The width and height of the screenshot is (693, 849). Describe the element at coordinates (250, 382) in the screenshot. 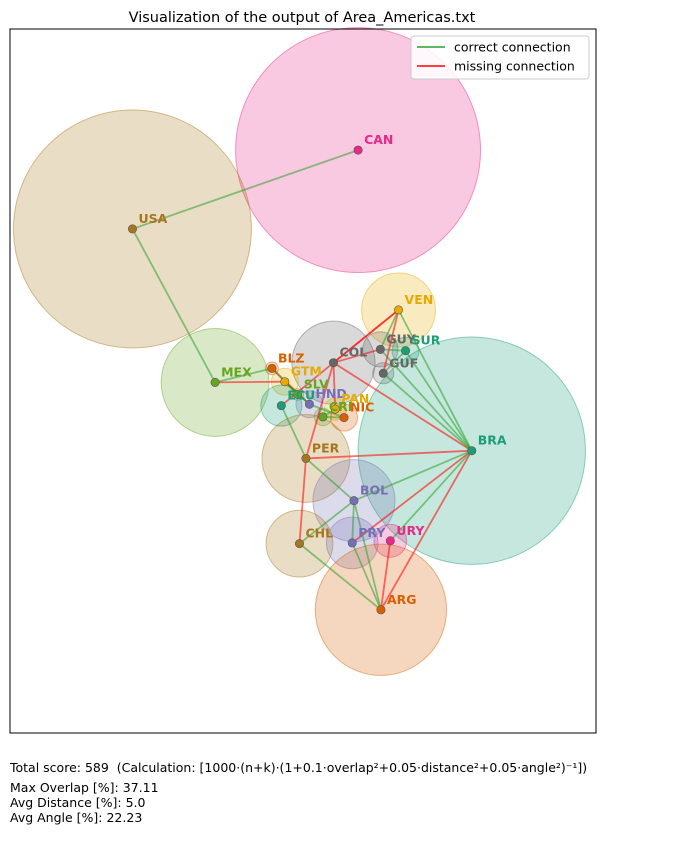

I see `missing-connection-mex-gtm` at that location.